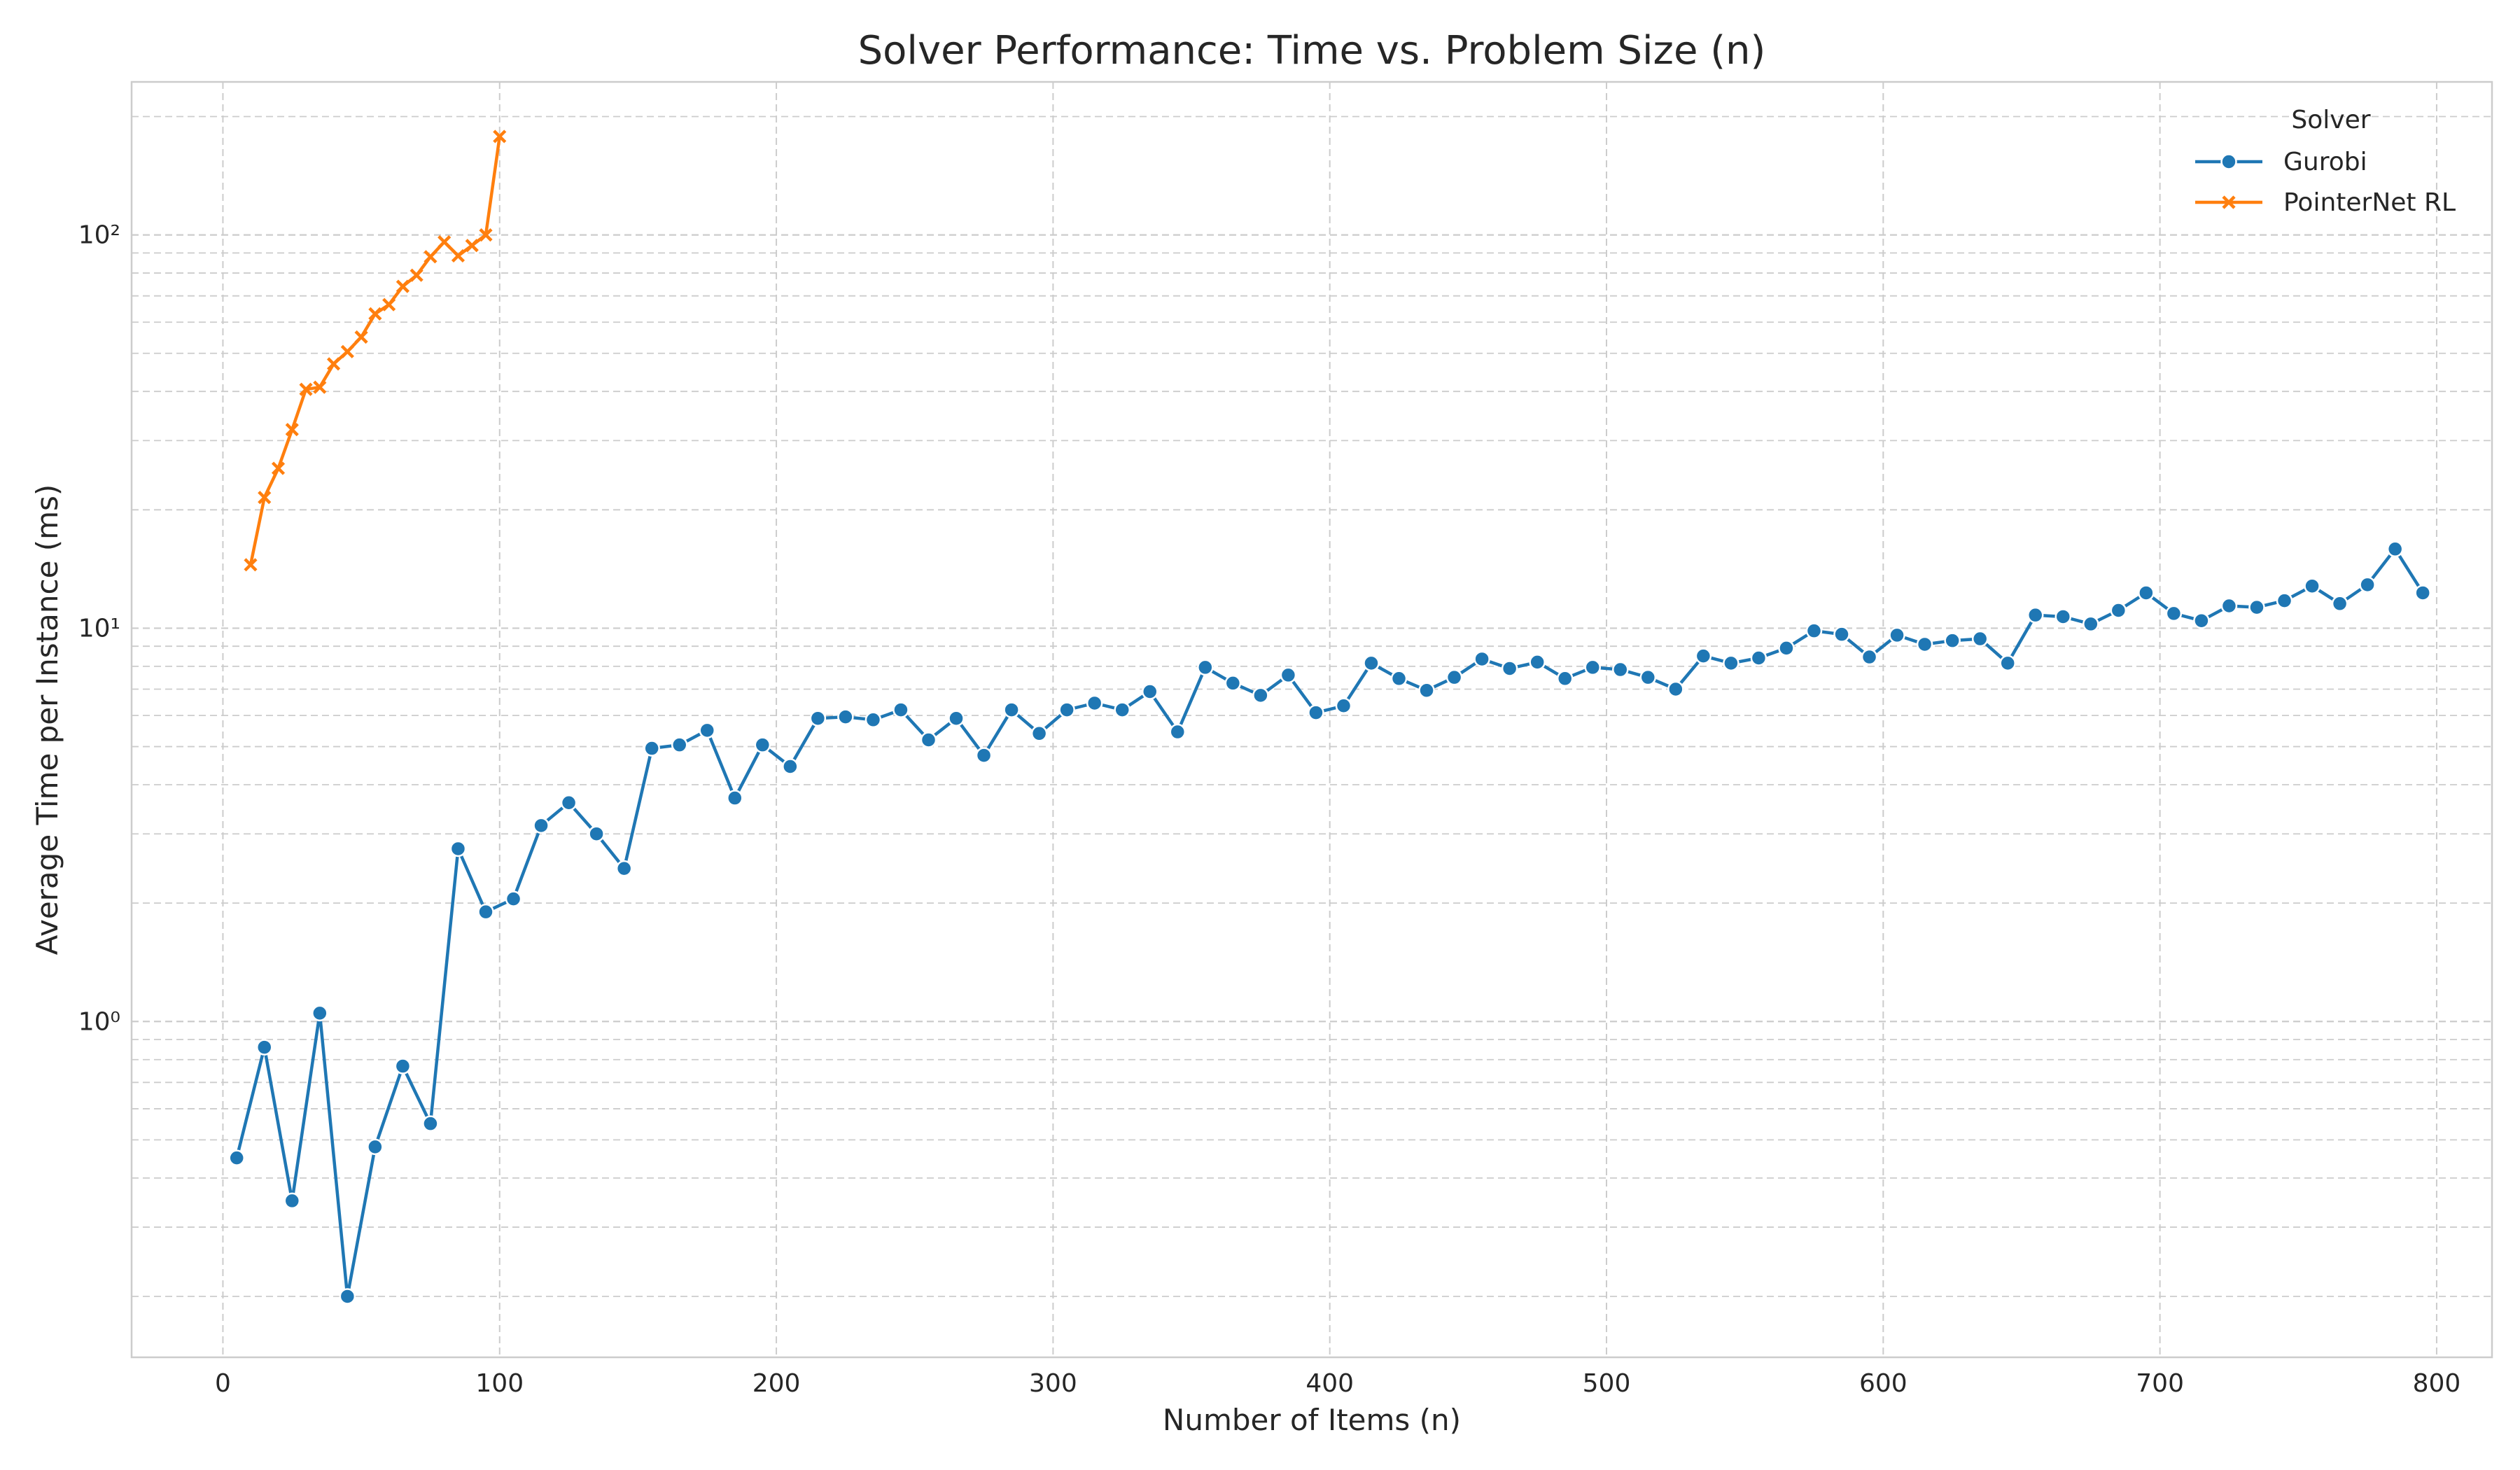 This screenshot has height=1470, width=2520. Describe the element at coordinates (99, 628) in the screenshot. I see `y-tick-label: 10¹` at that location.